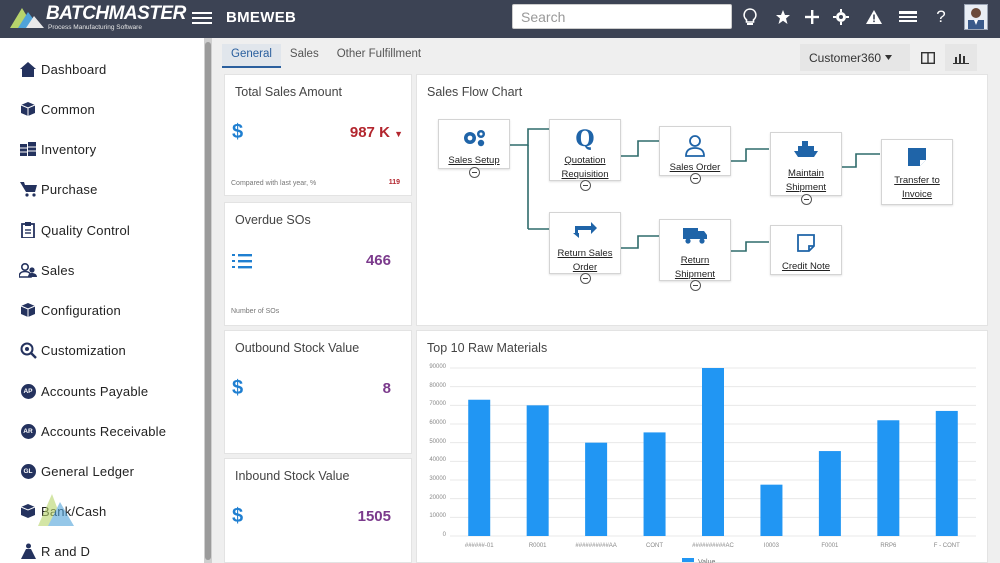  Describe the element at coordinates (908, 17) in the screenshot. I see `list-icon` at that location.